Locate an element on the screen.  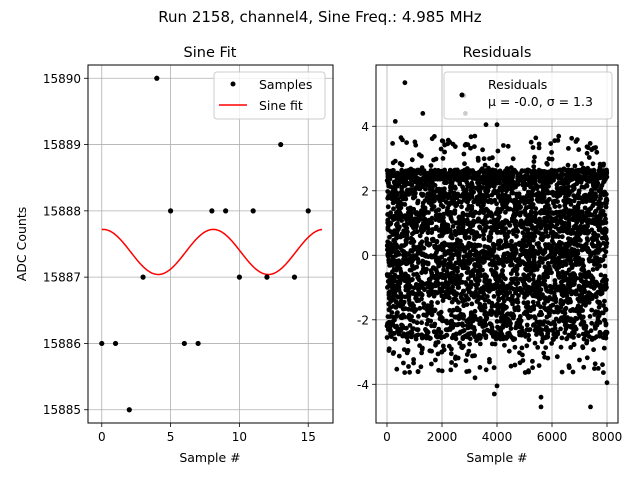
sine-fit-ylabel: ADC Counts is located at coordinates (21, 244).